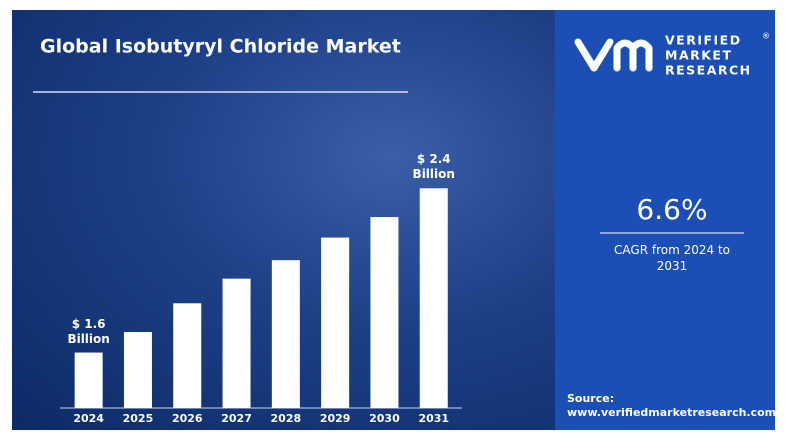  What do you see at coordinates (433, 418) in the screenshot?
I see `x-tick-label: 2031` at bounding box center [433, 418].